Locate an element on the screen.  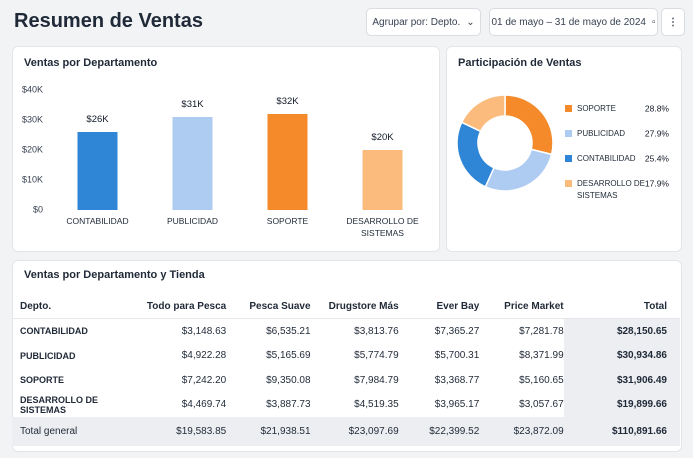
total-cell: $23,097.69 is located at coordinates (354, 431).